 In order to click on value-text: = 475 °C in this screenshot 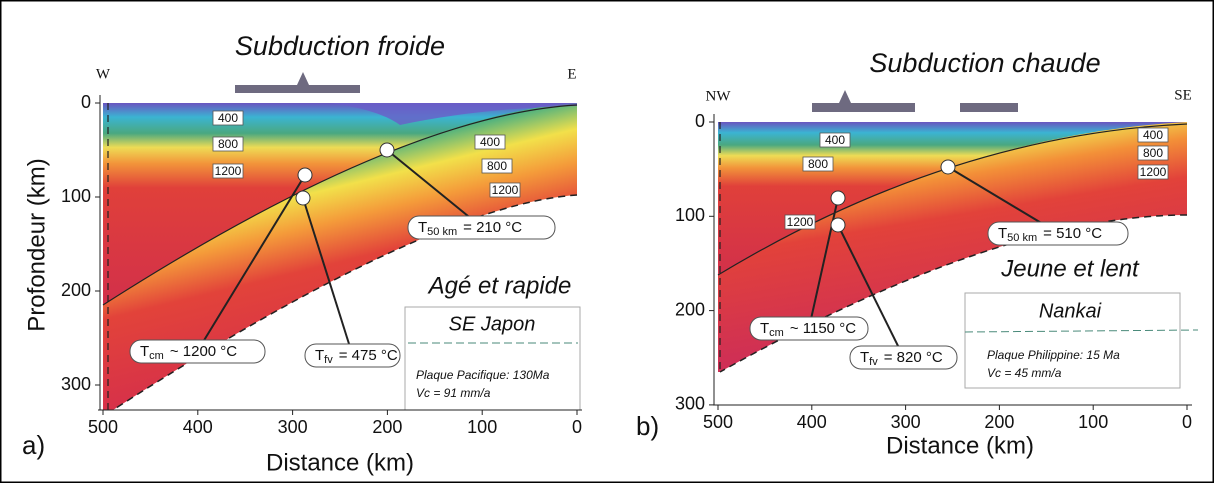, I will do `click(368, 355)`.